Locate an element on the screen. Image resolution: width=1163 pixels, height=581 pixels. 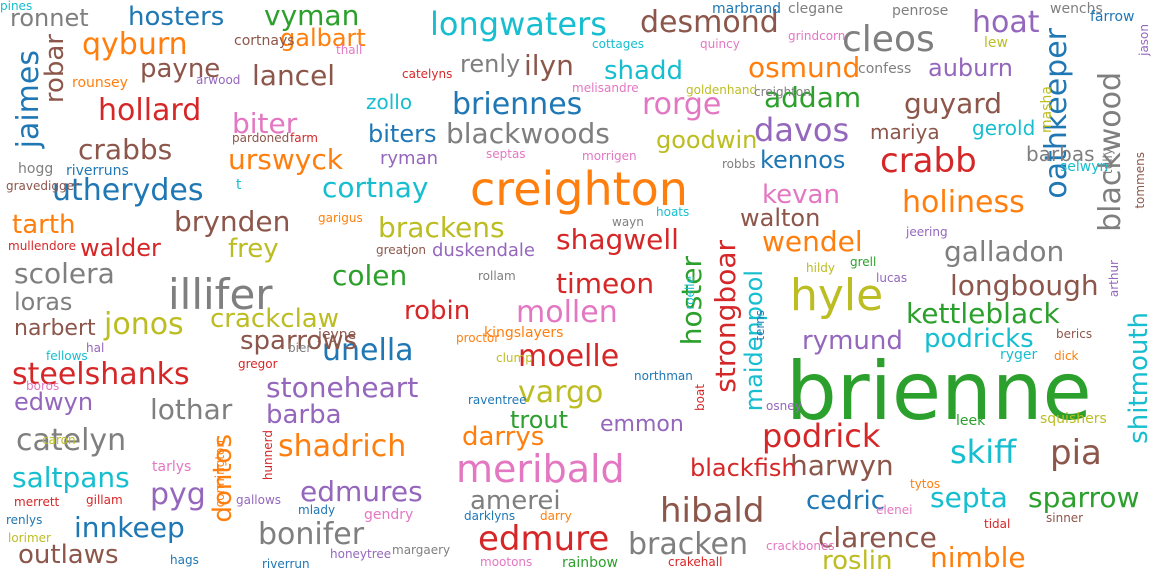
word-robin: robin is located at coordinates (437, 311).